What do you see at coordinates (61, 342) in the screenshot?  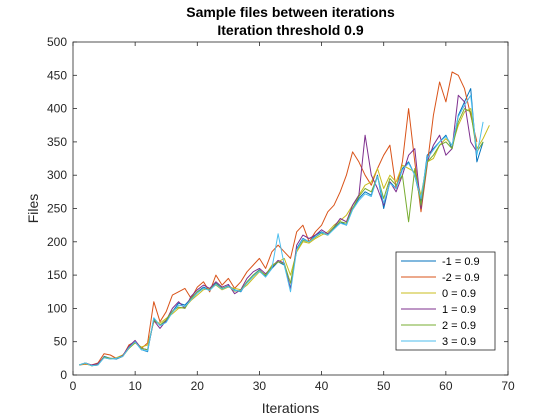 I see `y-tick-label-1: 50` at bounding box center [61, 342].